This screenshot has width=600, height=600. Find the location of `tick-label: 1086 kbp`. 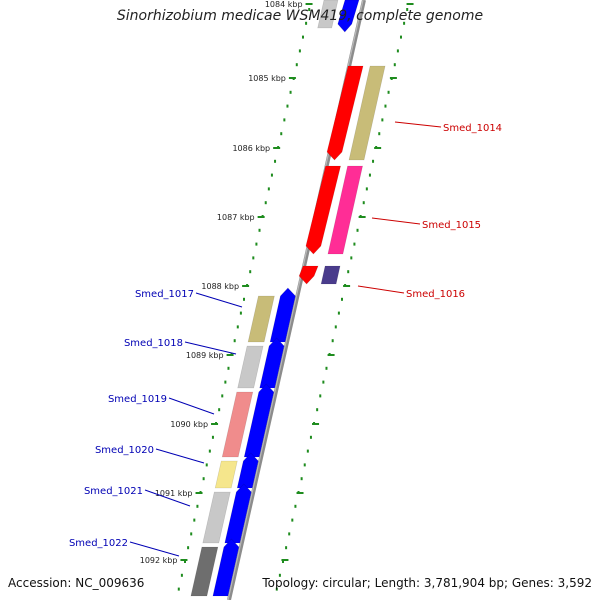

tick-label: 1086 kbp is located at coordinates (251, 148).